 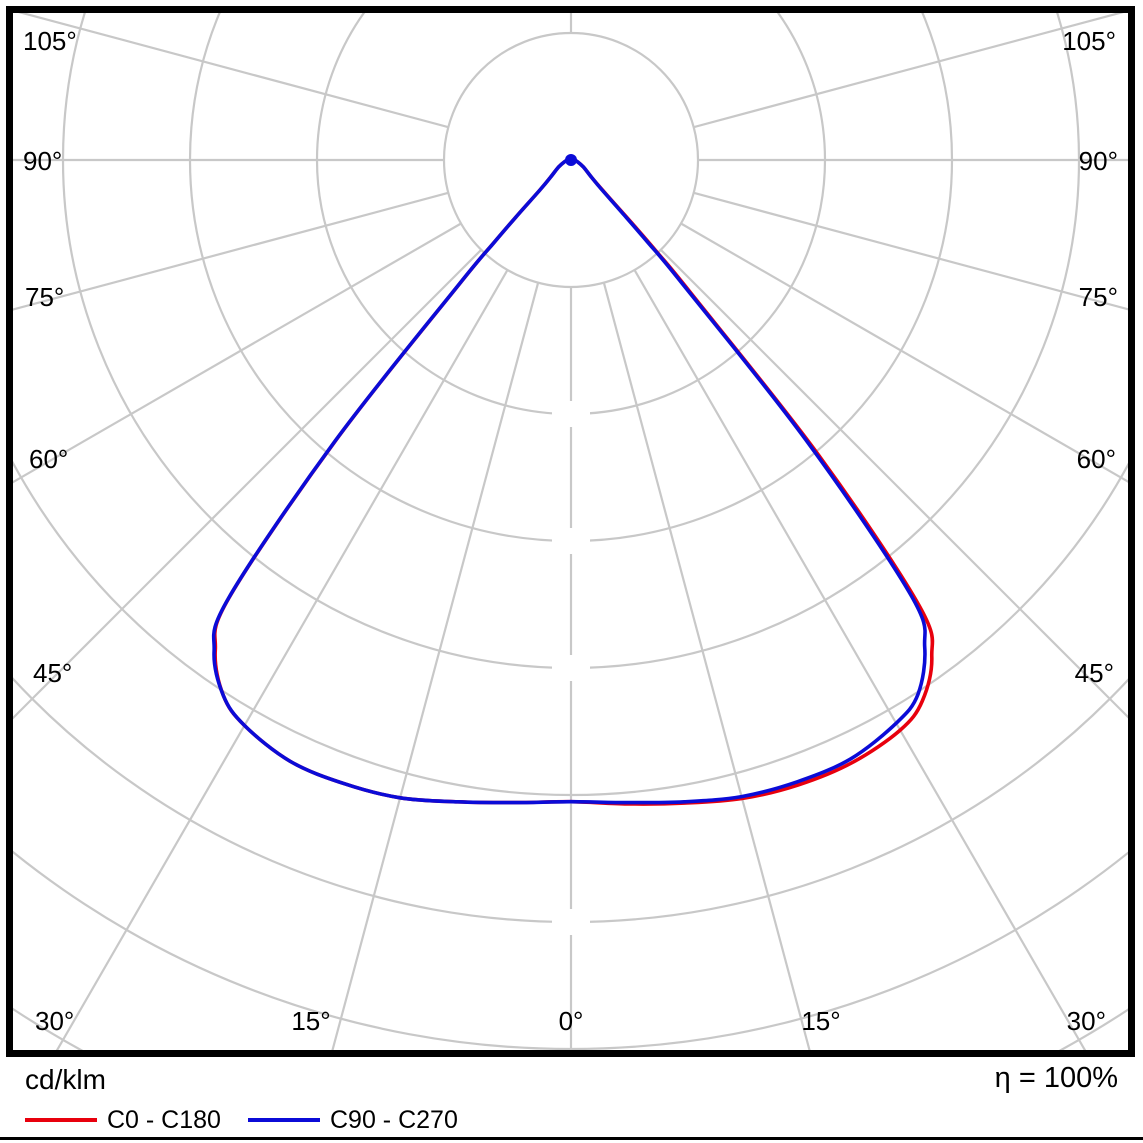 I want to click on legend-label-c0-c180: C0 - C180, so click(x=164, y=1119).